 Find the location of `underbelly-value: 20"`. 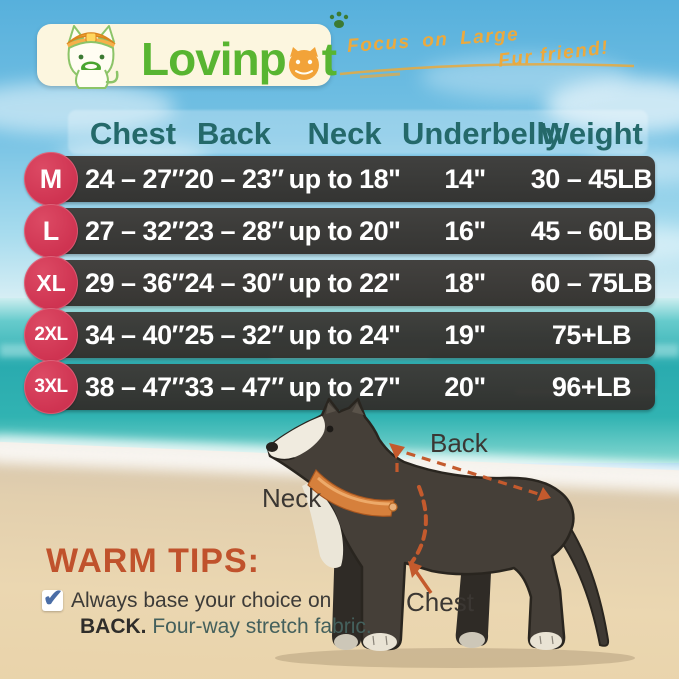

underbelly-value: 20" is located at coordinates (465, 386).